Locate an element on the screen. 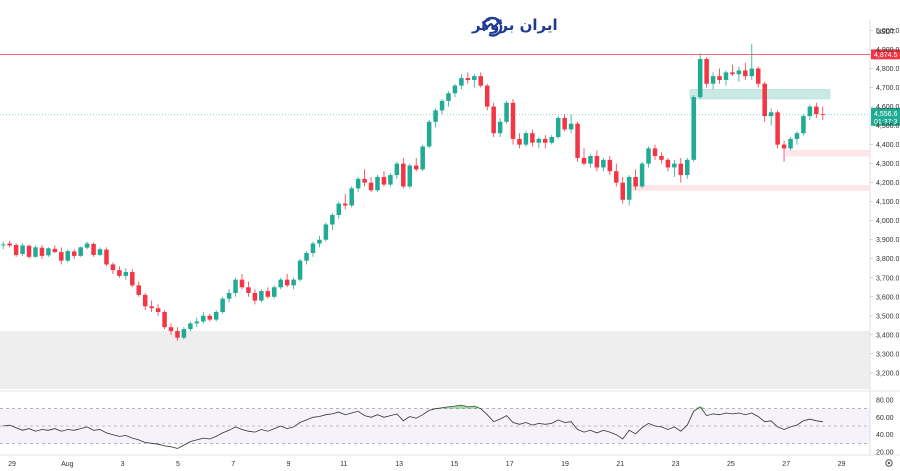 The width and height of the screenshot is (900, 471). y-tick-label: 3,900.0 is located at coordinates (887, 240).